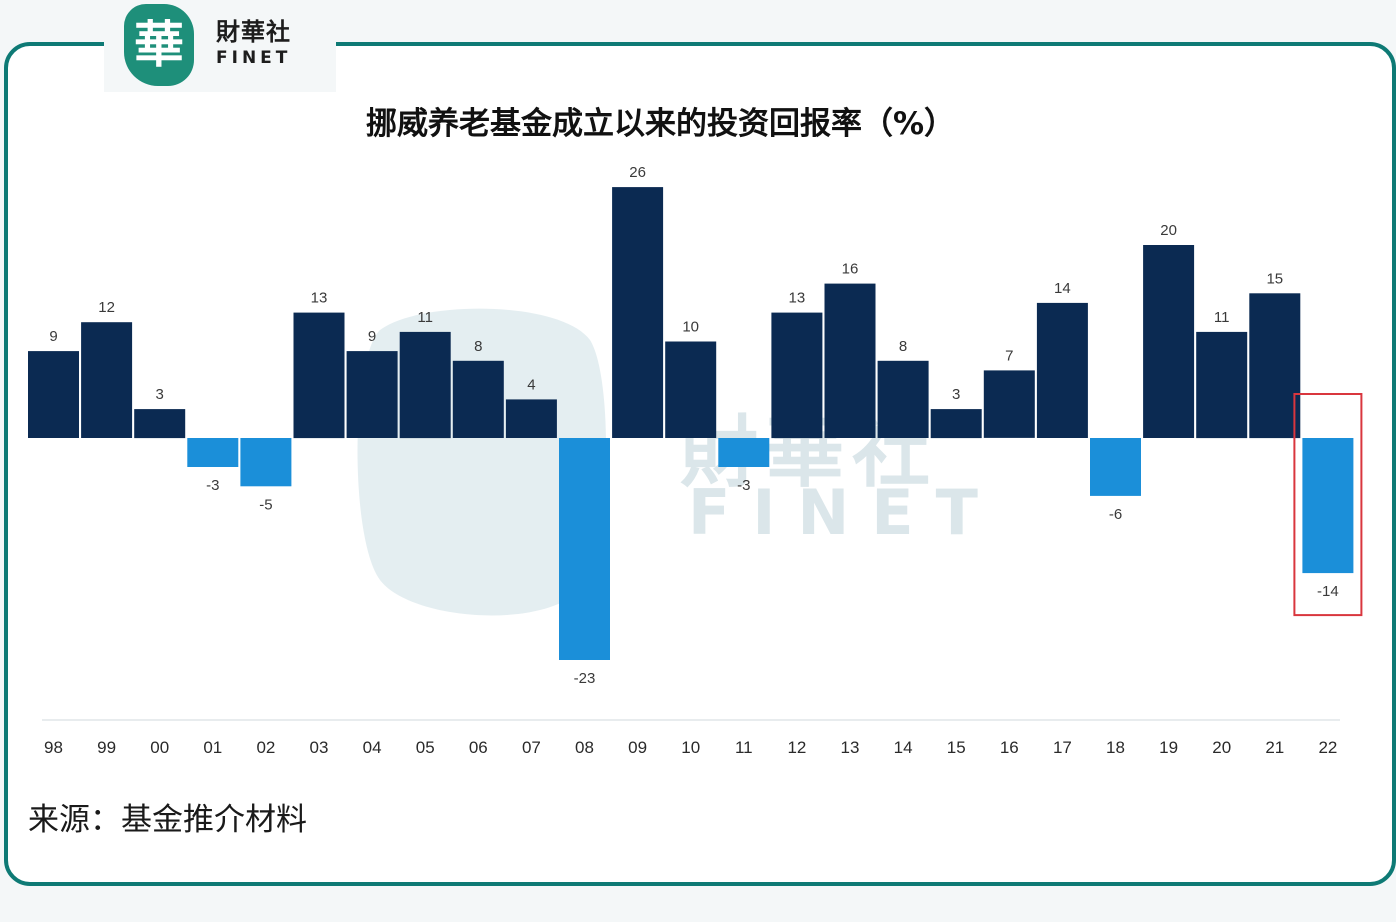 The image size is (1396, 922). What do you see at coordinates (160, 394) in the screenshot?
I see `value-label-00: 3` at bounding box center [160, 394].